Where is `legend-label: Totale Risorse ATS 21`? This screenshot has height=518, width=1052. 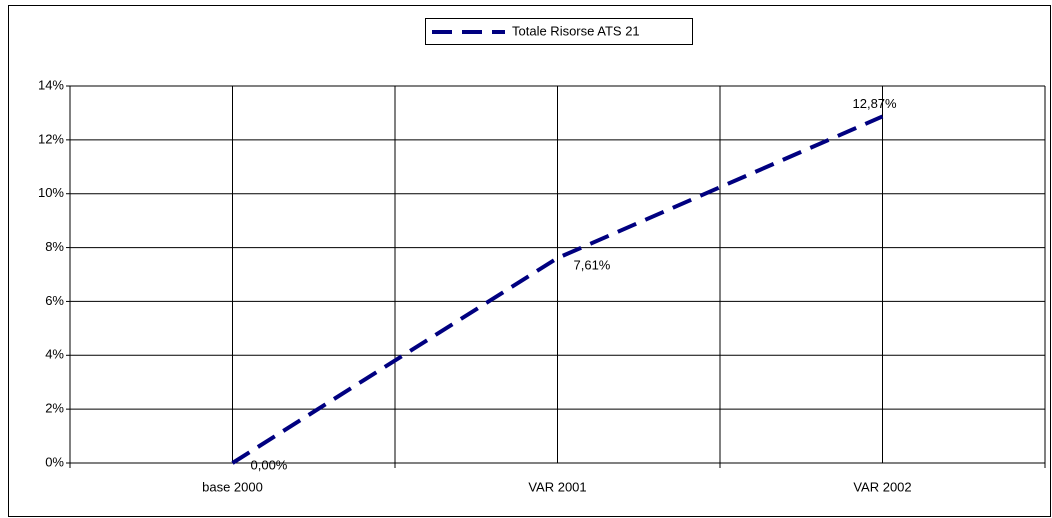 legend-label: Totale Risorse ATS 21 is located at coordinates (576, 30).